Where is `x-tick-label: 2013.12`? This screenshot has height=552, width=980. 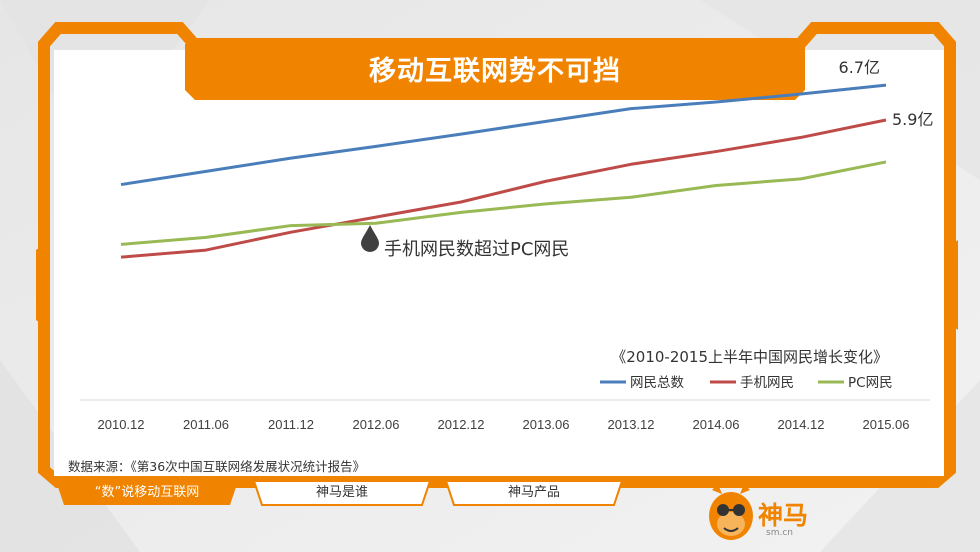
x-tick-label: 2013.12 is located at coordinates (631, 424).